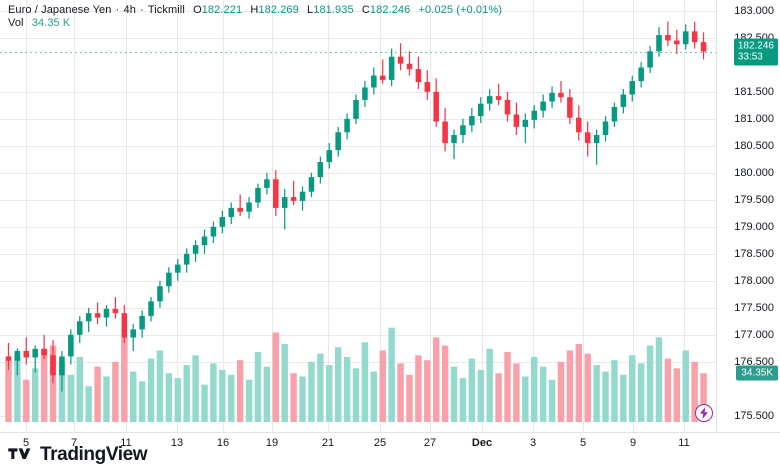 This screenshot has height=470, width=780. Describe the element at coordinates (19, 453) in the screenshot. I see `tradingview-mark-icon` at that location.